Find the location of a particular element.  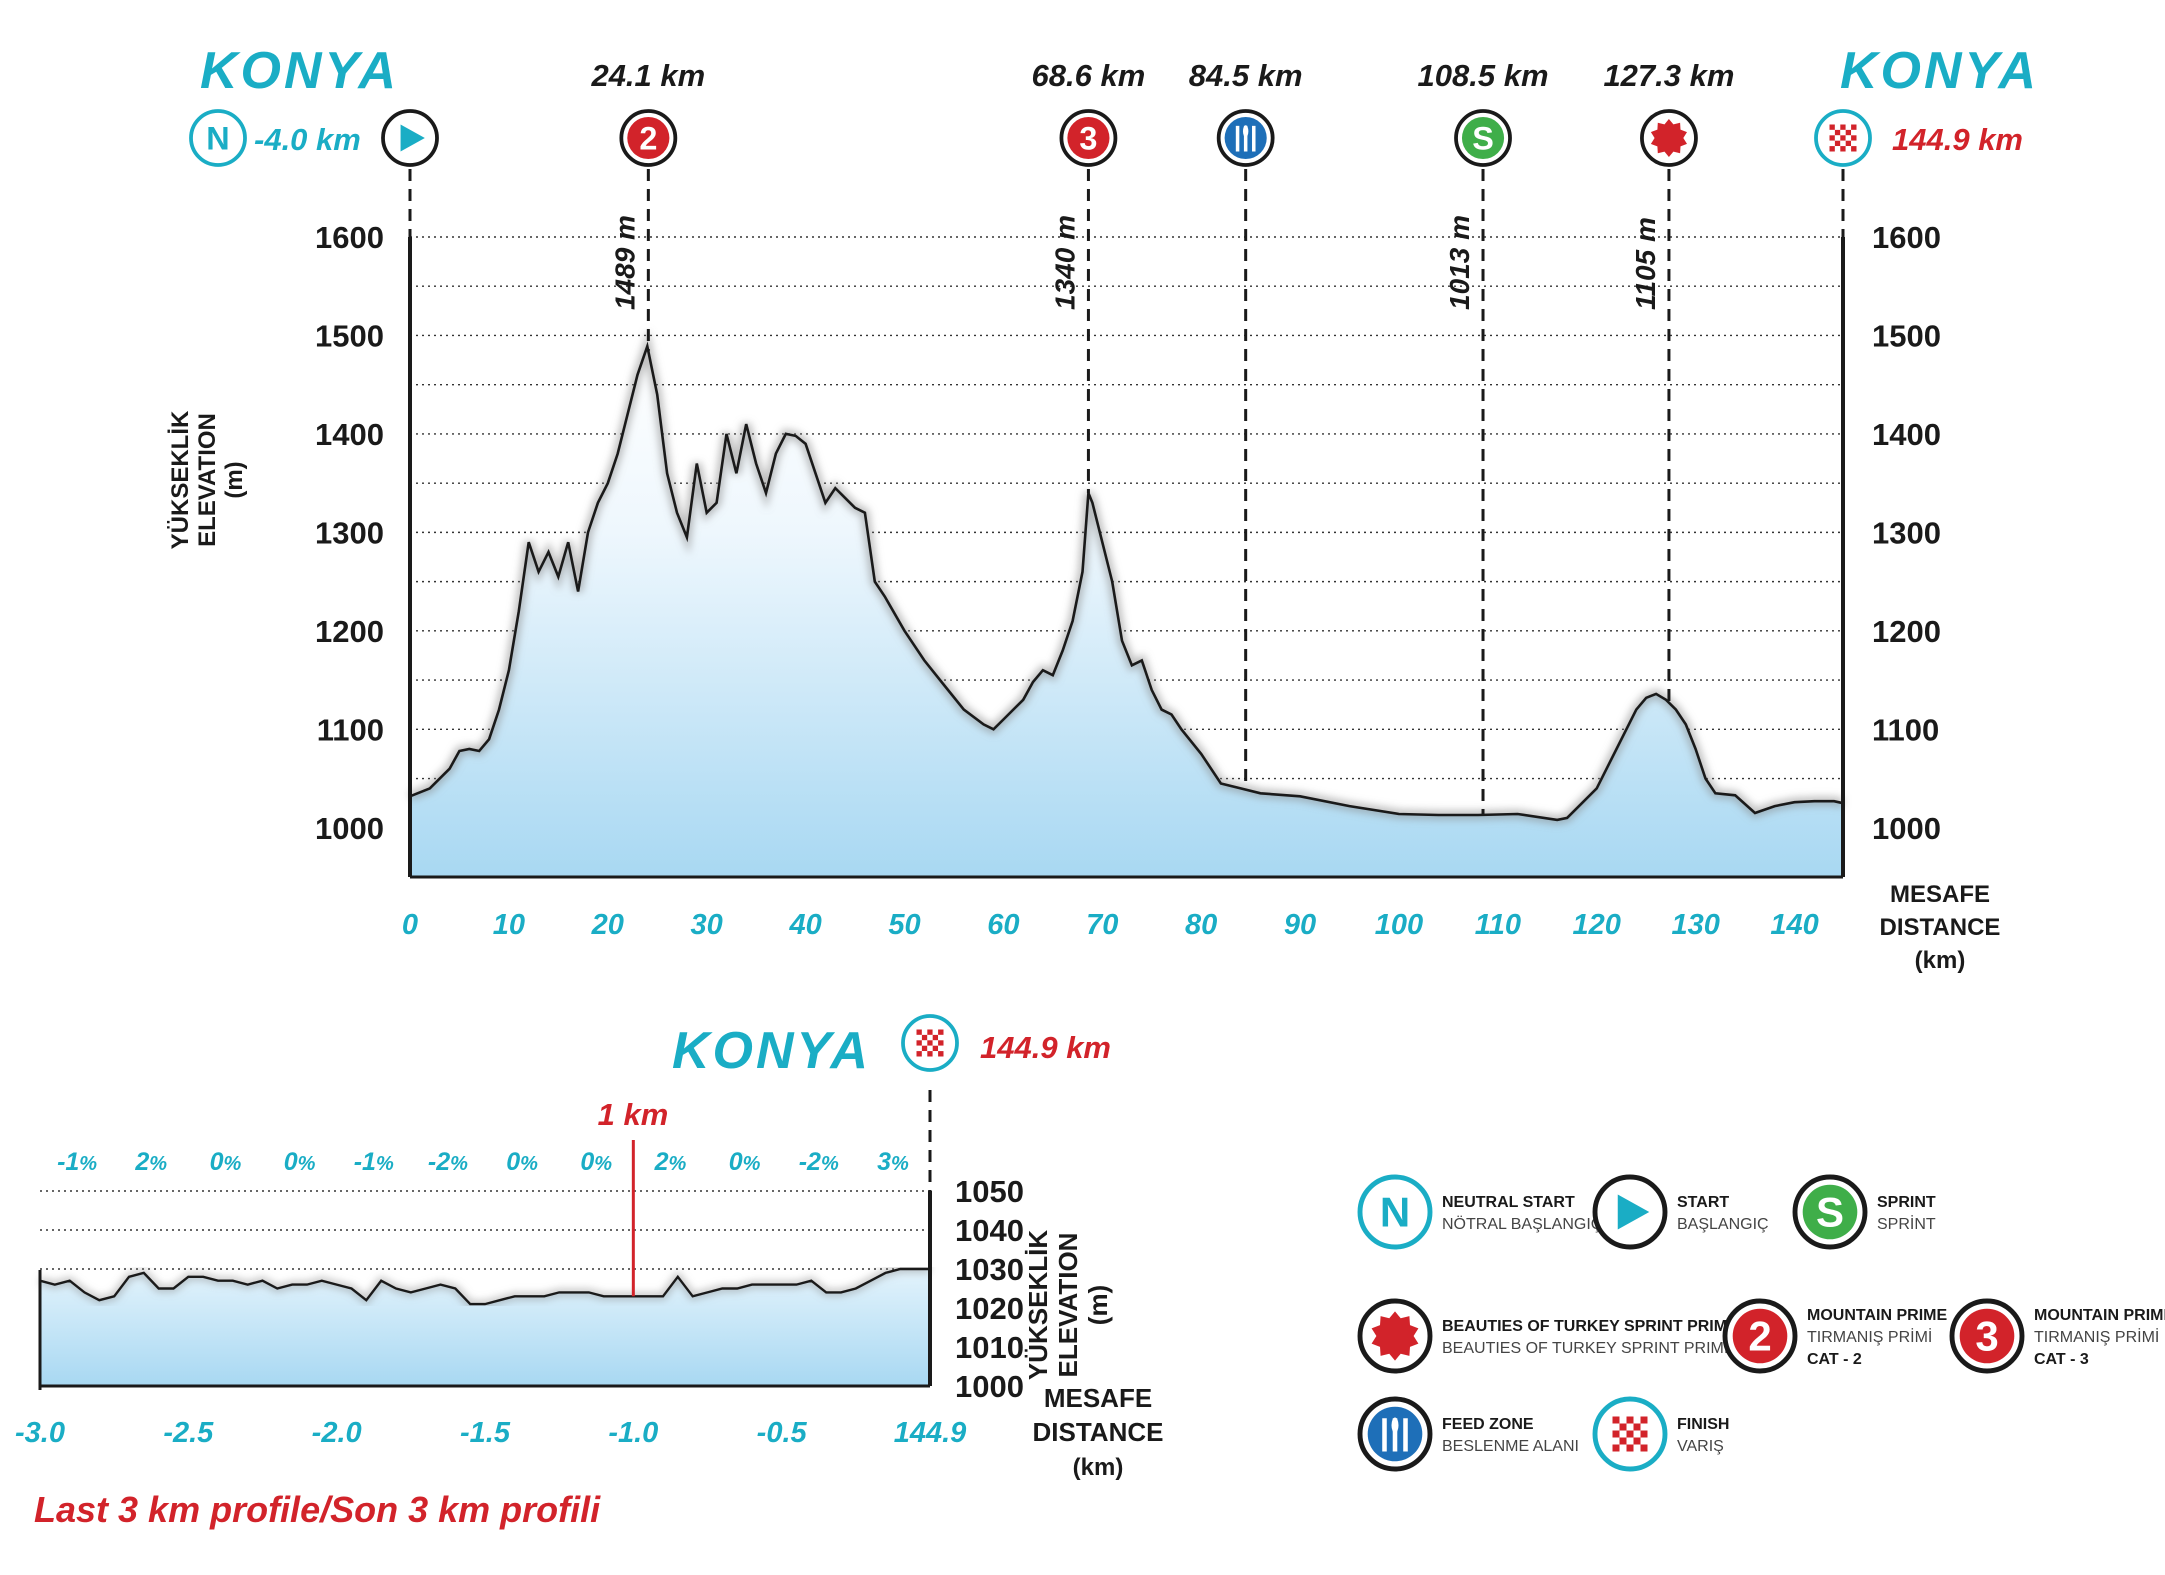

x-tick-label: 20 is located at coordinates (607, 925).